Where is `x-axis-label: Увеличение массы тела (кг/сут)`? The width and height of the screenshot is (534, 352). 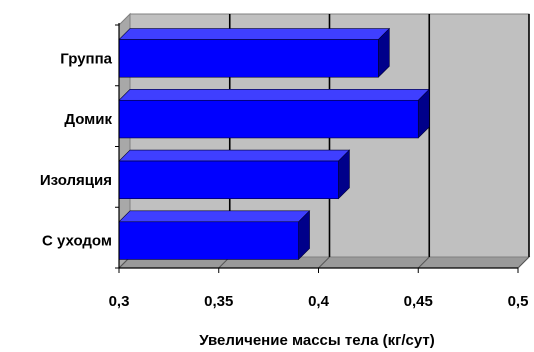
x-axis-label: Увеличение массы тела (кг/сут) is located at coordinates (316, 340).